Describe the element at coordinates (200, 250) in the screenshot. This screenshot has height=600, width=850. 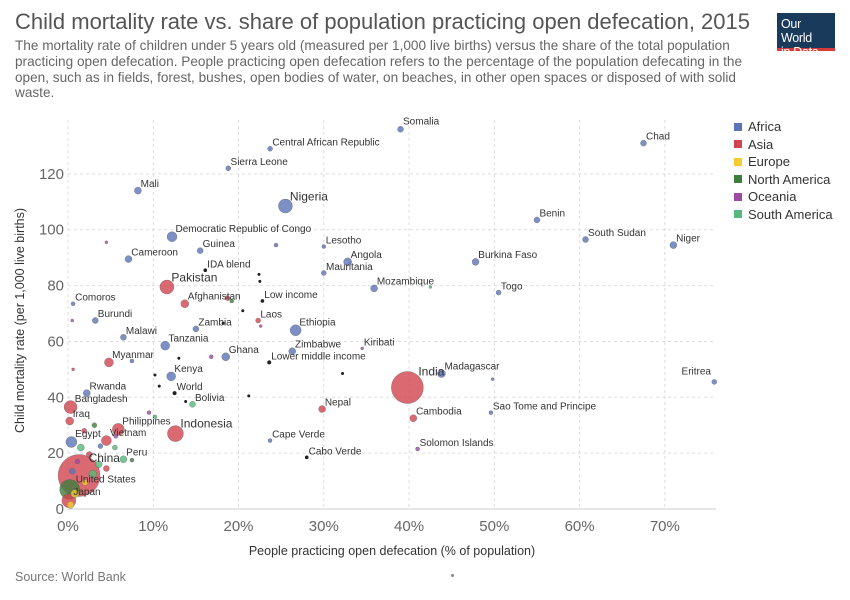
I see `point-guinea` at that location.